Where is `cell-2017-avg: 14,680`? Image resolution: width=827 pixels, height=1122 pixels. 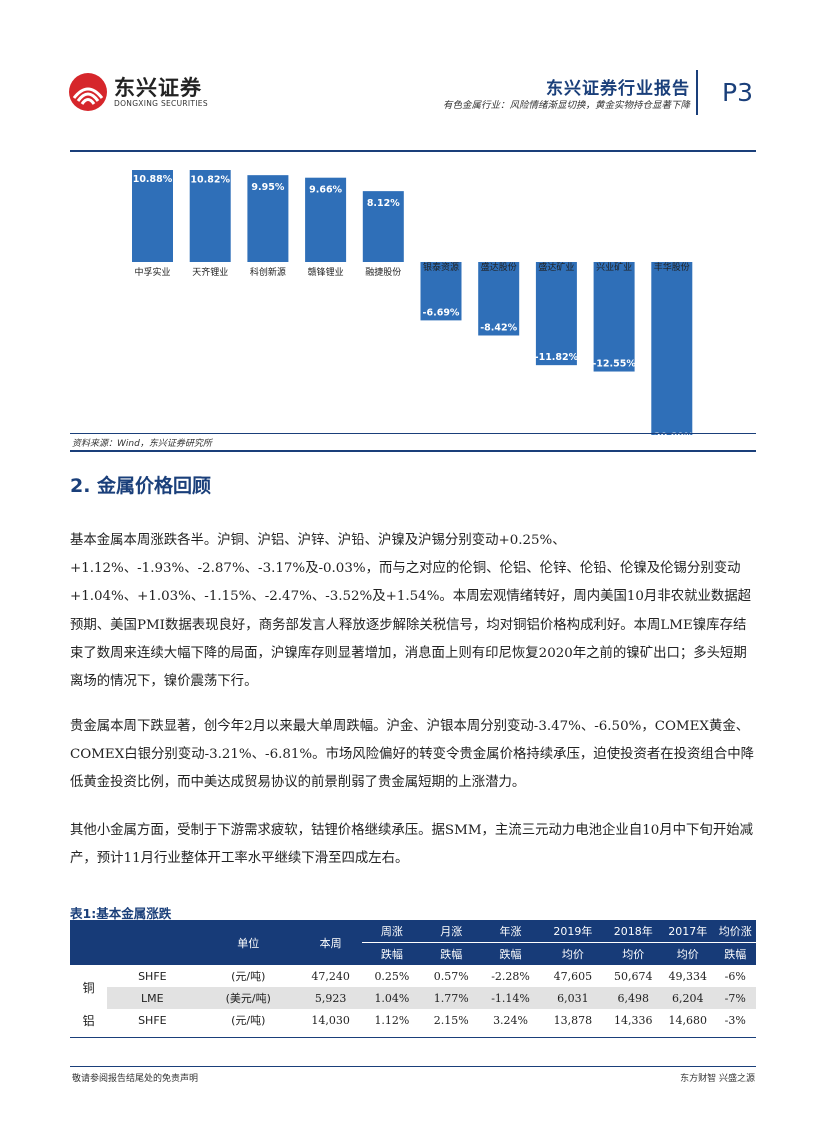 cell-2017-avg: 14,680 is located at coordinates (687, 1020).